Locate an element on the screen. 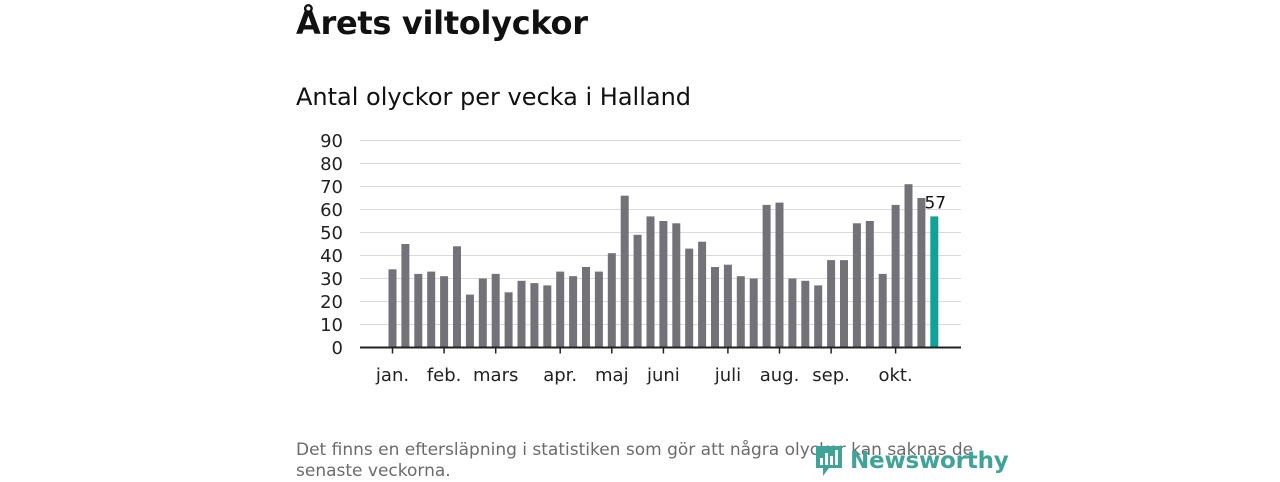 The height and width of the screenshot is (482, 1280). y-tick-label: 0 is located at coordinates (337, 348).